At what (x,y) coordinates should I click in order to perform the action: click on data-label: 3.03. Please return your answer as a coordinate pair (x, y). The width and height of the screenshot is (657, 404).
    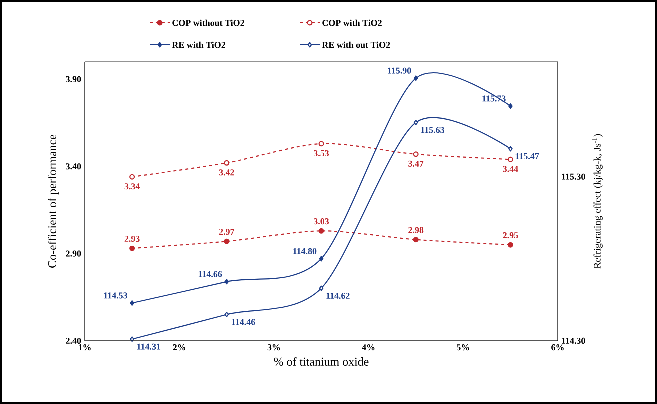
    Looking at the image, I should click on (322, 221).